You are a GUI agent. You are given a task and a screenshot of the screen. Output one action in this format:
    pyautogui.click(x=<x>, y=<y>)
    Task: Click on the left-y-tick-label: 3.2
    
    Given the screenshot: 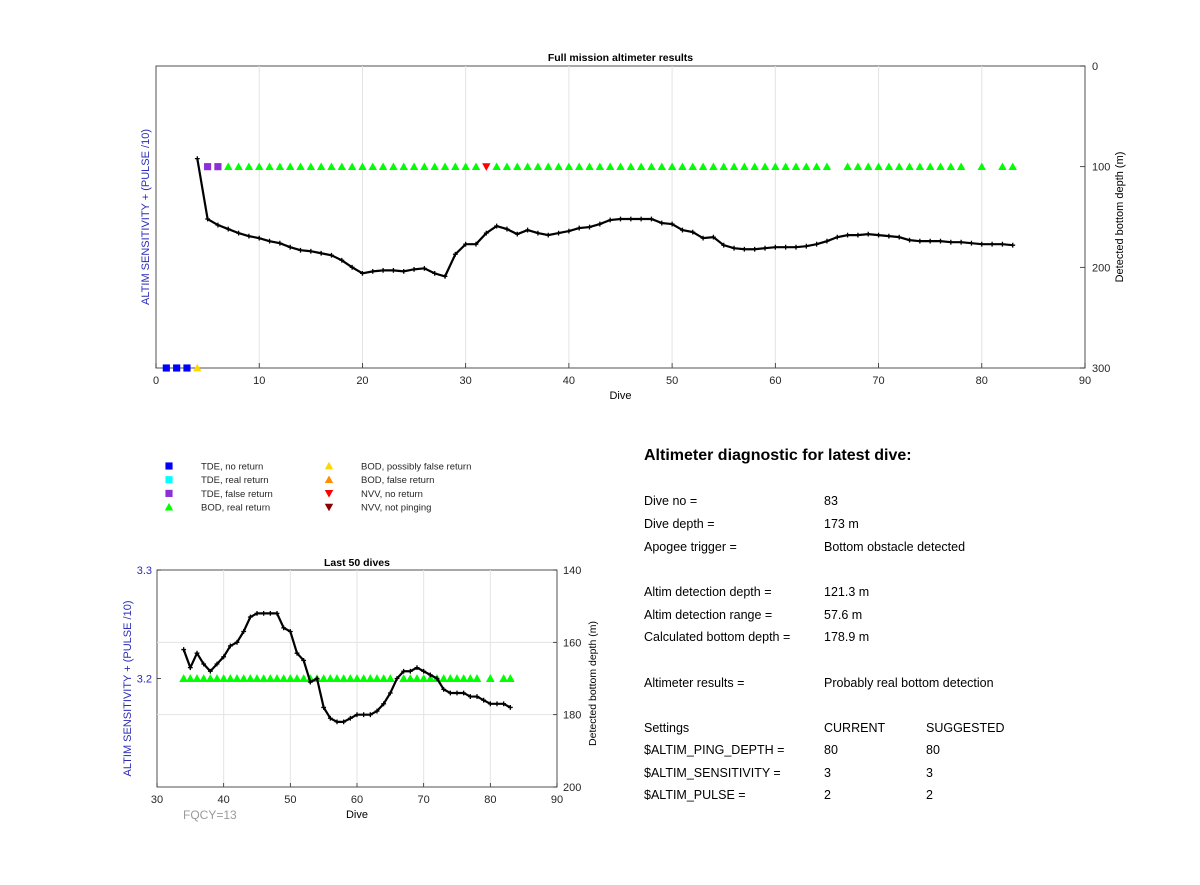 What is the action you would take?
    pyautogui.click(x=144, y=680)
    